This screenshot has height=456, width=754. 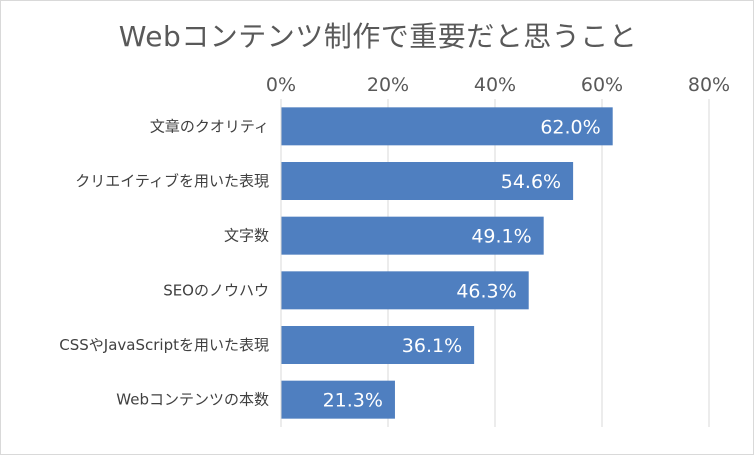 I want to click on x-tick-label: 60%, so click(x=602, y=85).